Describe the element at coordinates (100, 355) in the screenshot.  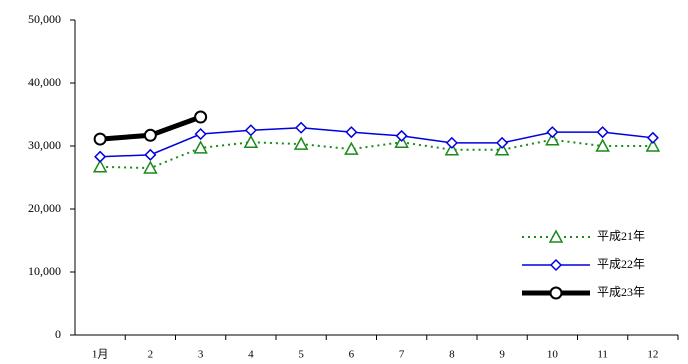
I see `x-tick-label: 1月` at that location.